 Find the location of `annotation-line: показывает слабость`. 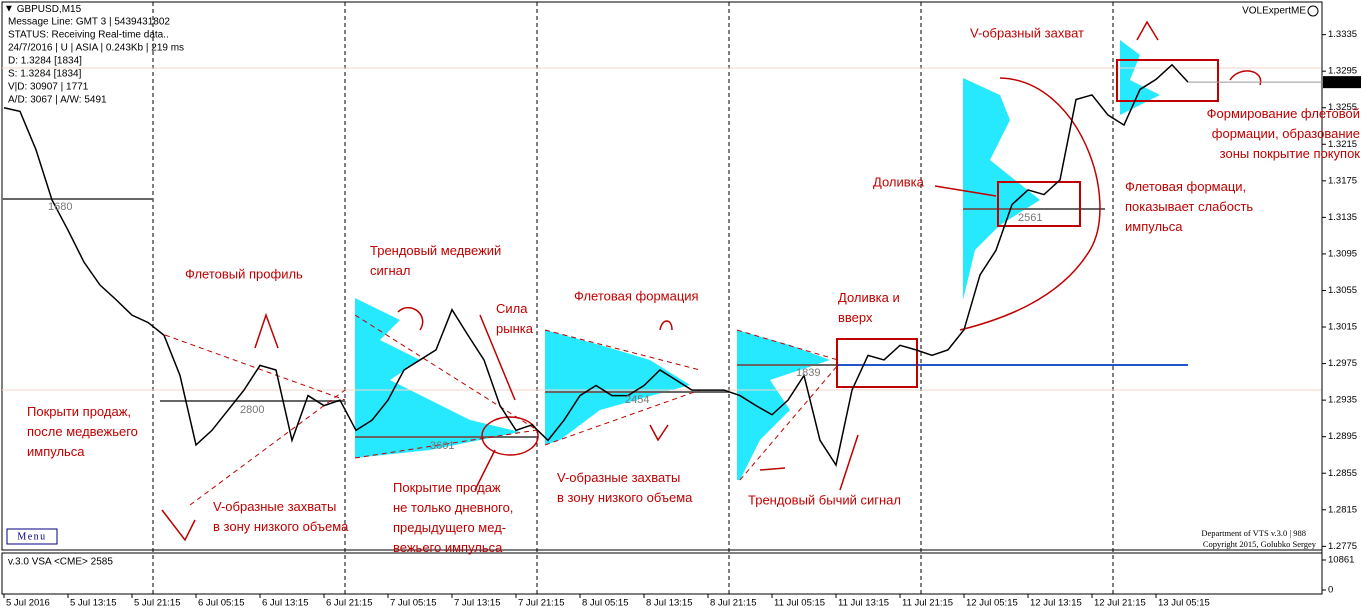

annotation-line: показывает слабость is located at coordinates (1189, 206).